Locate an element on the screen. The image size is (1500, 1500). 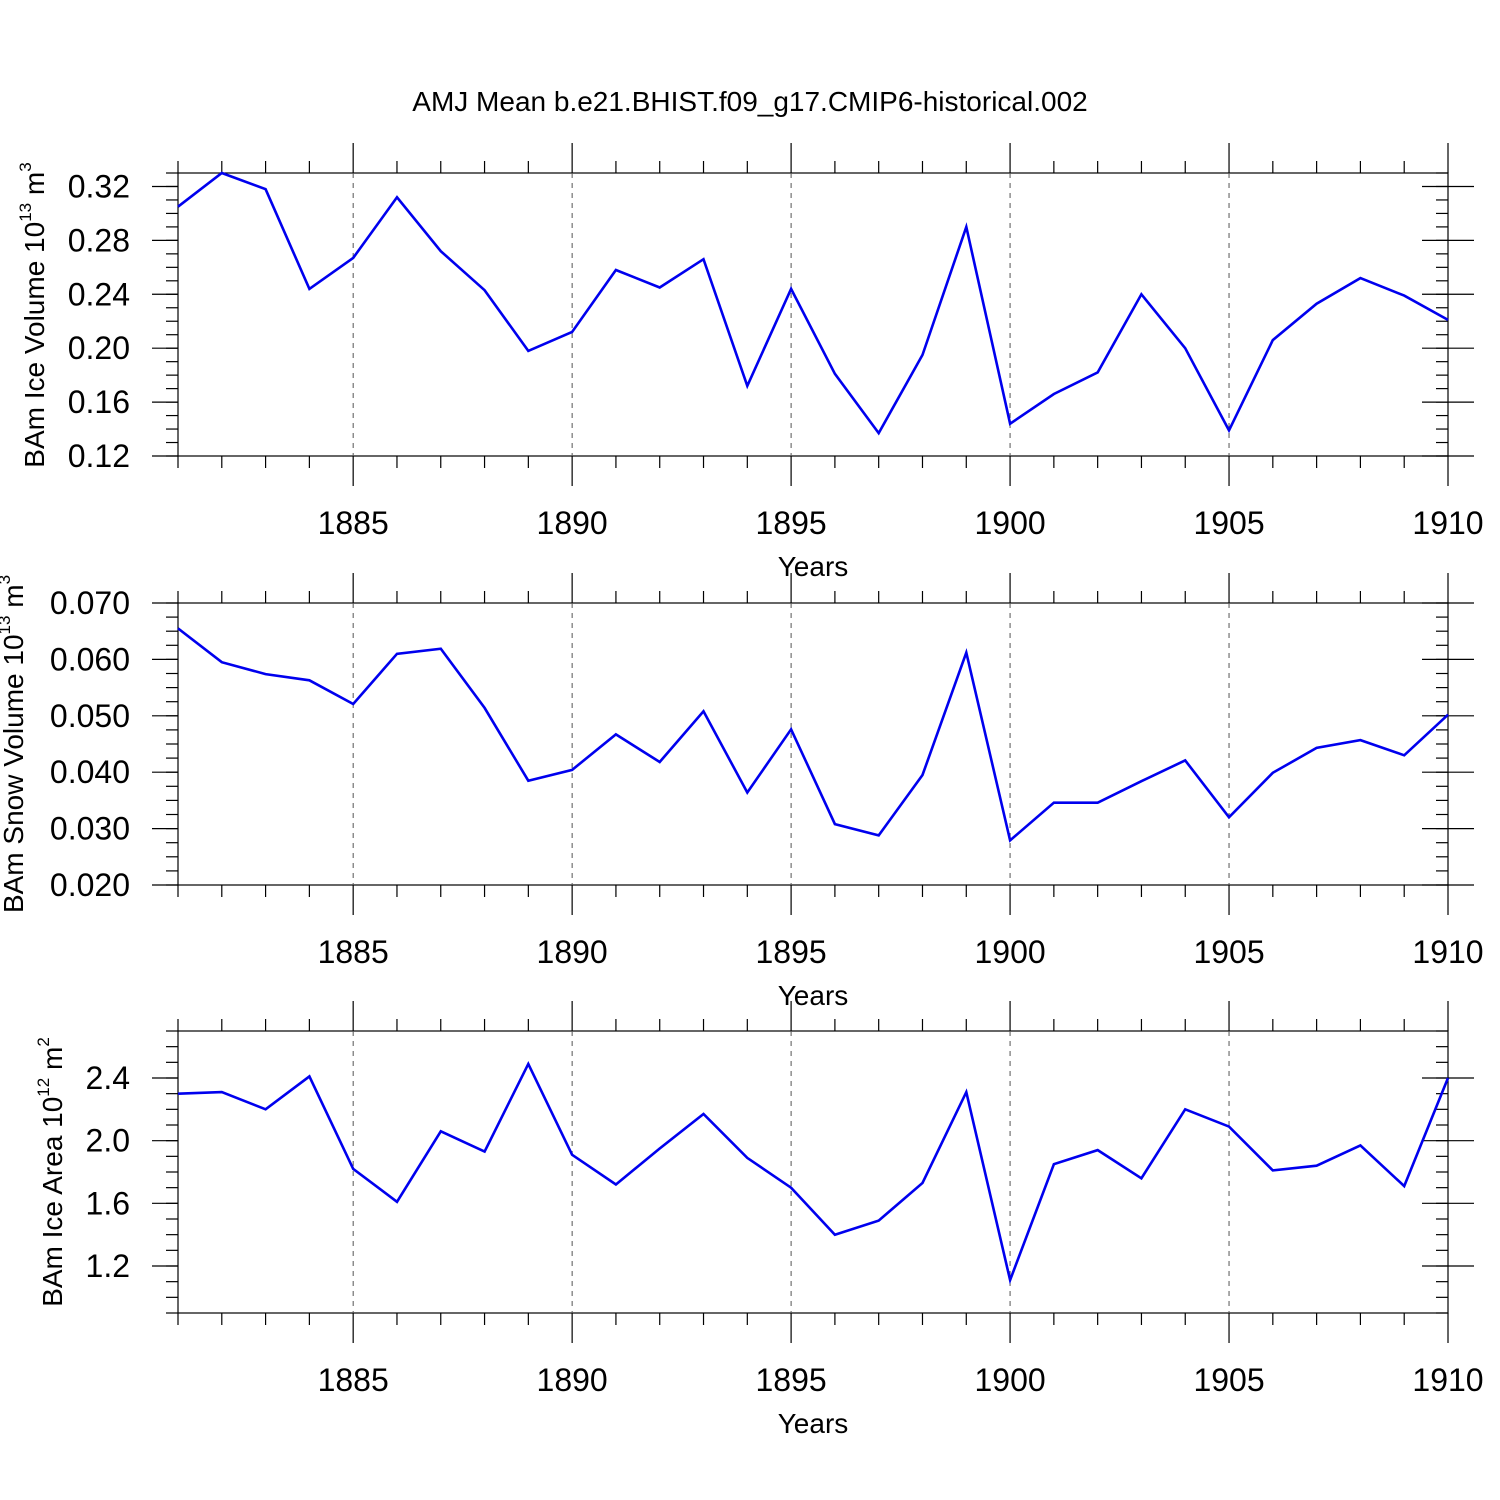
y-axis-label-ice-area-exponent: 12 is located at coordinates (43, 1087).